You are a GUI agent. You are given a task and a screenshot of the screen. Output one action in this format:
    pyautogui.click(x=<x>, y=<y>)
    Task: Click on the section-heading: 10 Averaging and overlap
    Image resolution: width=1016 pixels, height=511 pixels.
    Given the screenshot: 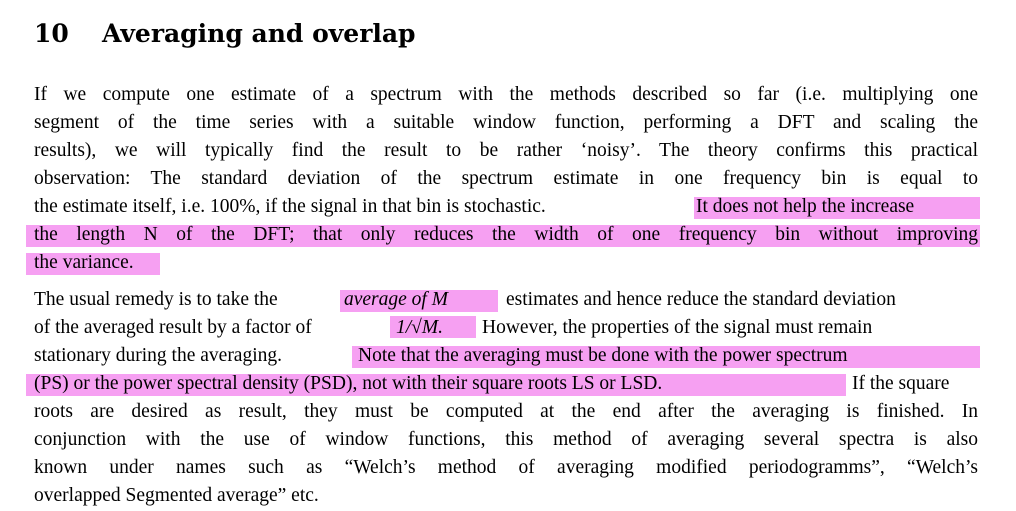 What is the action you would take?
    pyautogui.click(x=225, y=34)
    